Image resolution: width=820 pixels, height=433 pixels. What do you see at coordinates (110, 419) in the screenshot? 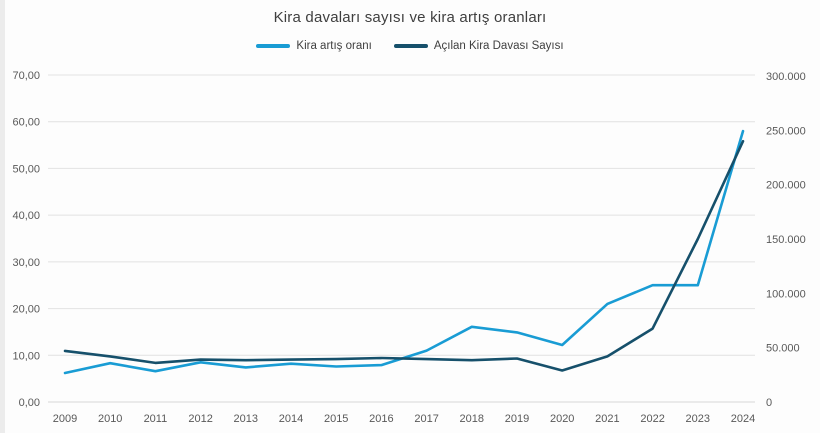
I see `x-axis-label: 2010` at bounding box center [110, 419].